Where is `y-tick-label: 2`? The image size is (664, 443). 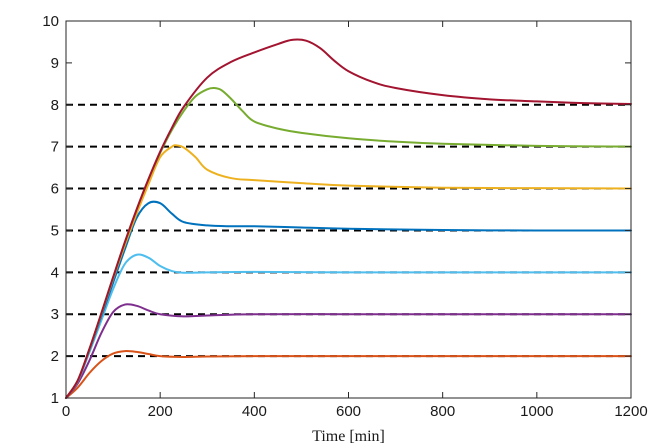
y-tick-label: 2 is located at coordinates (55, 356).